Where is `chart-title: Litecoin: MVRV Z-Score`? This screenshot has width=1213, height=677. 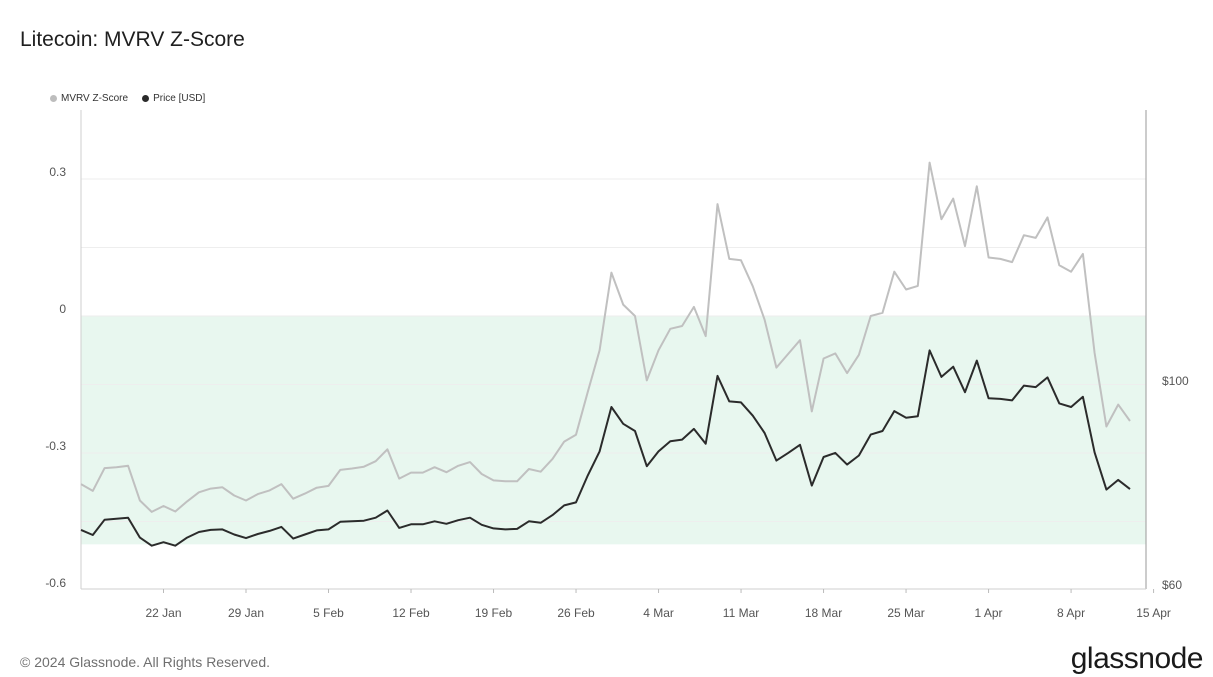
chart-title: Litecoin: MVRV Z-Score is located at coordinates (132, 39).